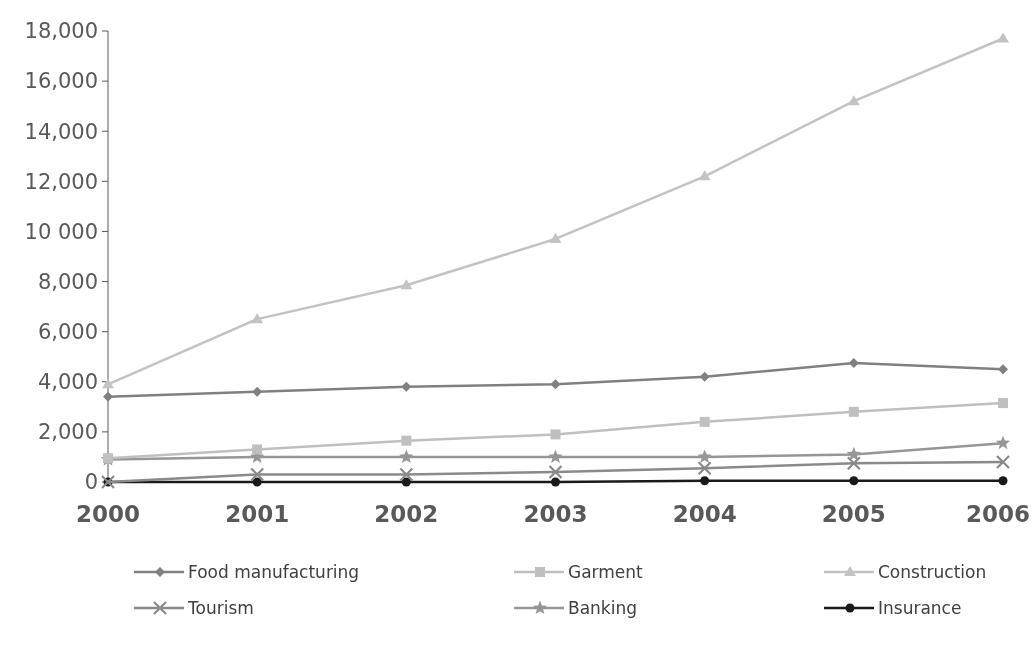  What do you see at coordinates (67, 281) in the screenshot?
I see `y-tick-label: 8,000` at bounding box center [67, 281].